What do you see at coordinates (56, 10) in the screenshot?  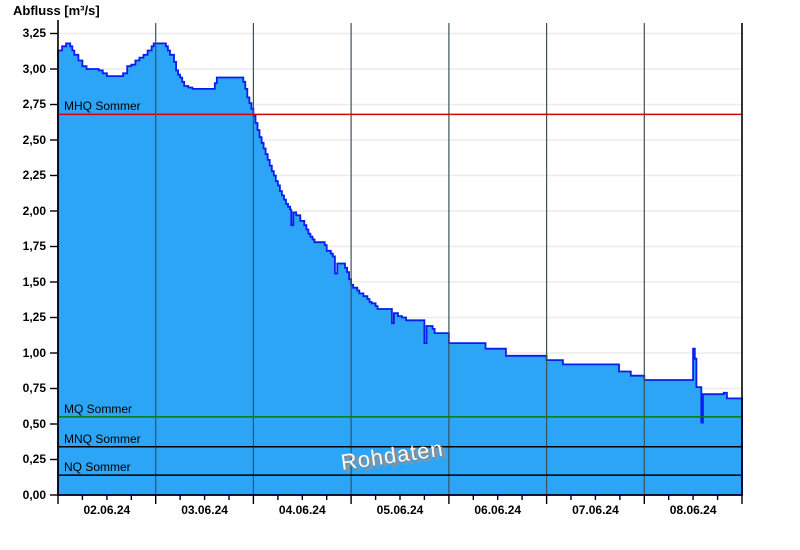 I see `chart-title: Abfluss [m³/s]` at bounding box center [56, 10].